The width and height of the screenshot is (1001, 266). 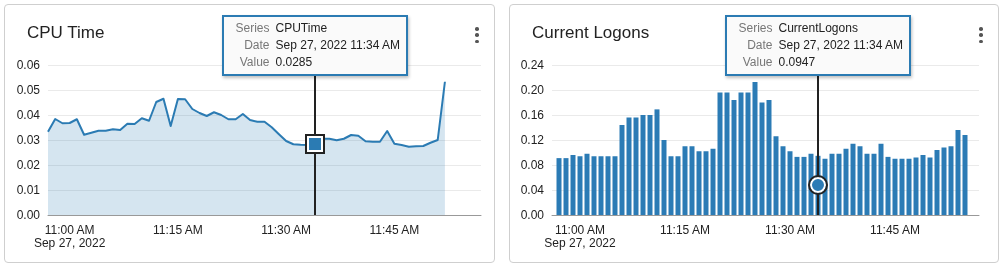 What do you see at coordinates (532, 90) in the screenshot?
I see `y-tick-label: 0.20` at bounding box center [532, 90].